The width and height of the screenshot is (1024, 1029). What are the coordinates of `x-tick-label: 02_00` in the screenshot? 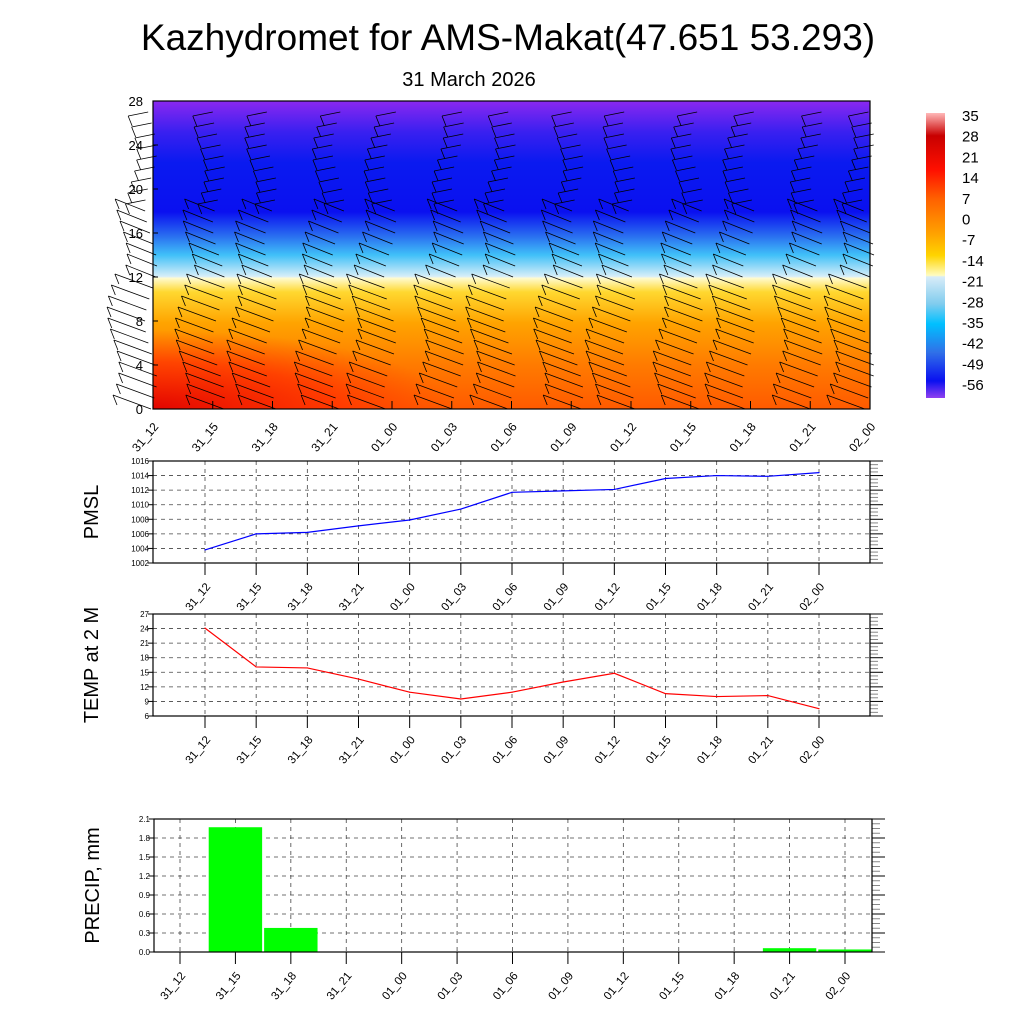 It's located at (839, 986).